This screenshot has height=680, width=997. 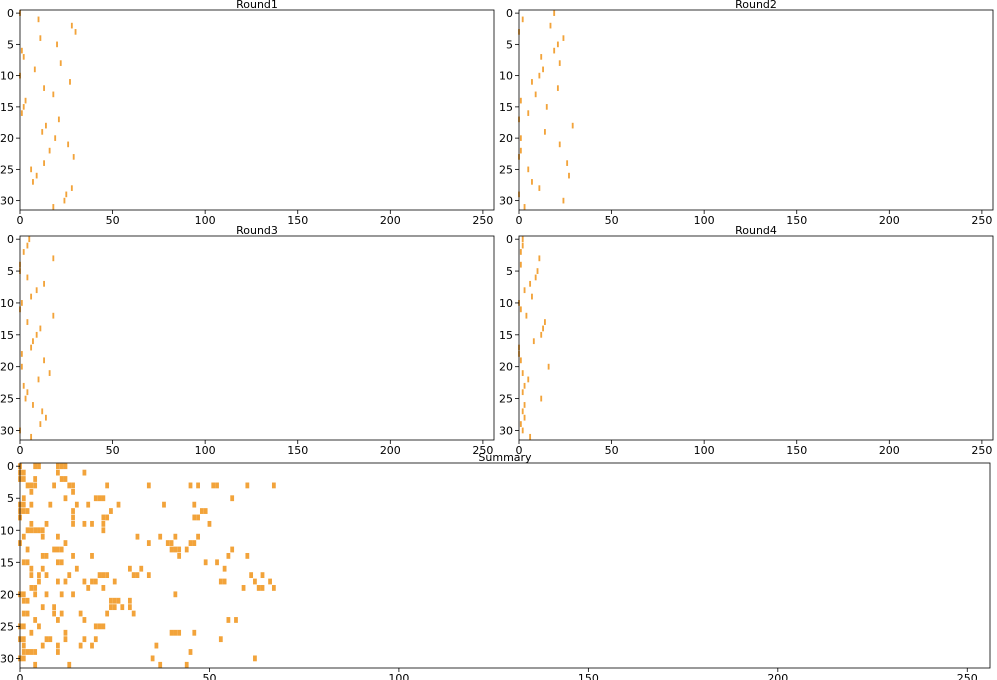 What do you see at coordinates (7, 303) in the screenshot?
I see `y-tick-label: 10` at bounding box center [7, 303].